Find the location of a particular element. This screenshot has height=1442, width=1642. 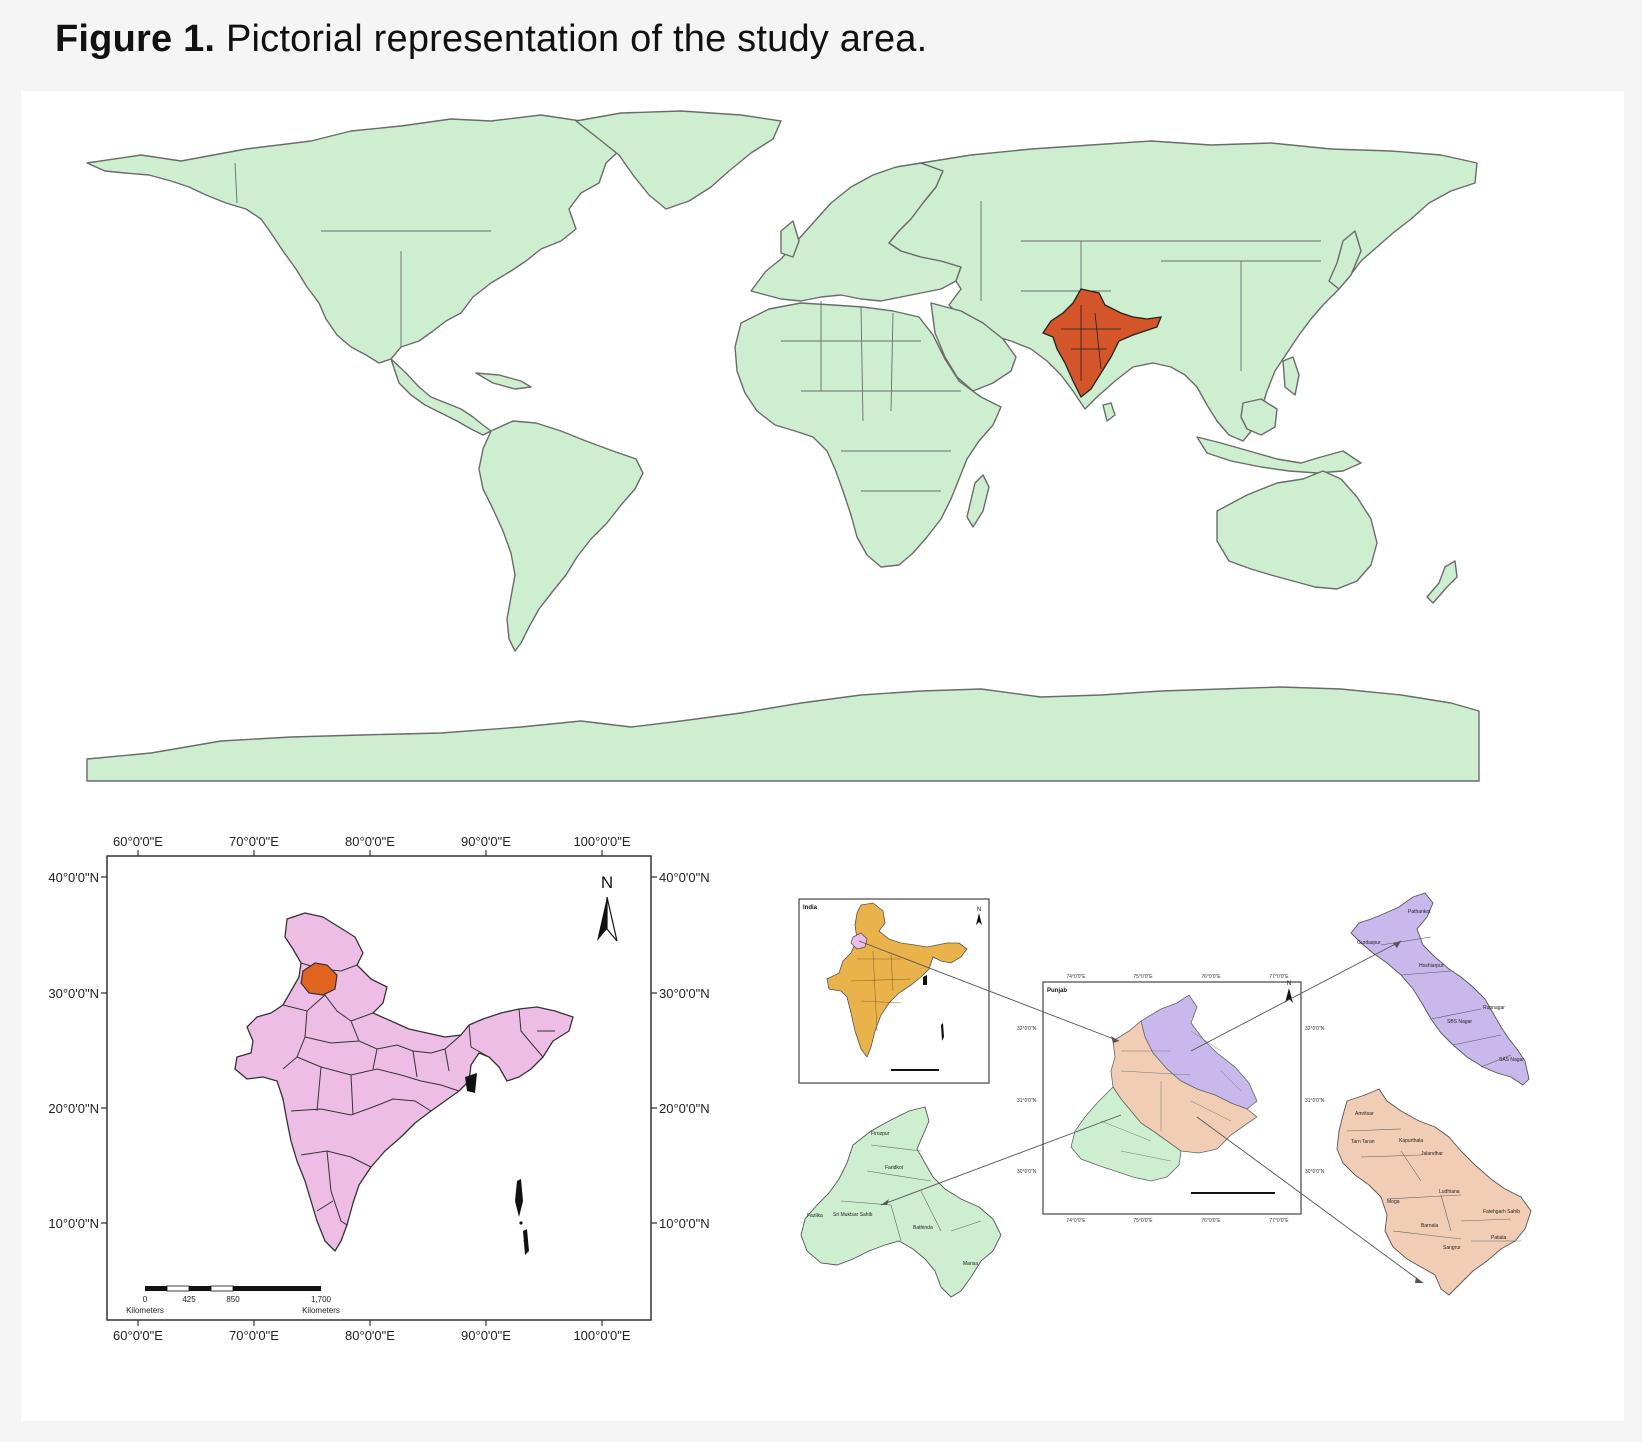

india-bottom-tick-label: 70°0'0"E is located at coordinates (254, 1335).